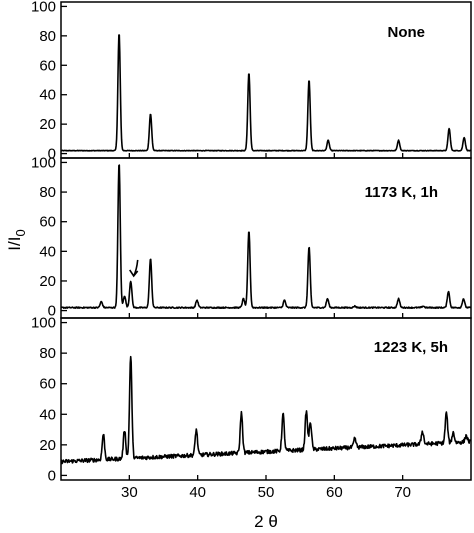 The height and width of the screenshot is (533, 474). I want to click on panel-label-1223k-5h: 1223 K, 5h, so click(411, 347).